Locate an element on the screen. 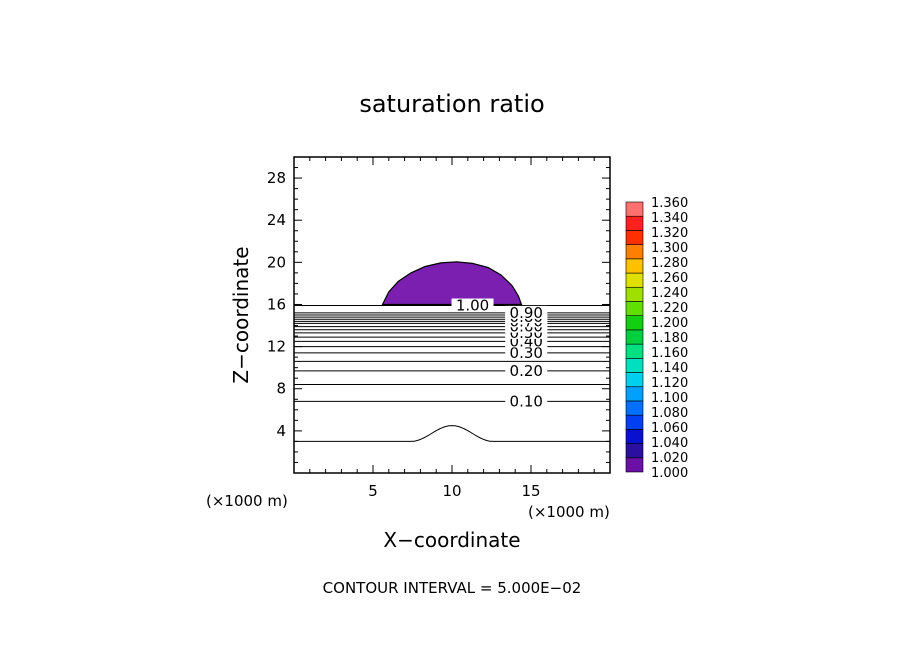 The image size is (904, 654). x-tick-label: 5 is located at coordinates (373, 491).